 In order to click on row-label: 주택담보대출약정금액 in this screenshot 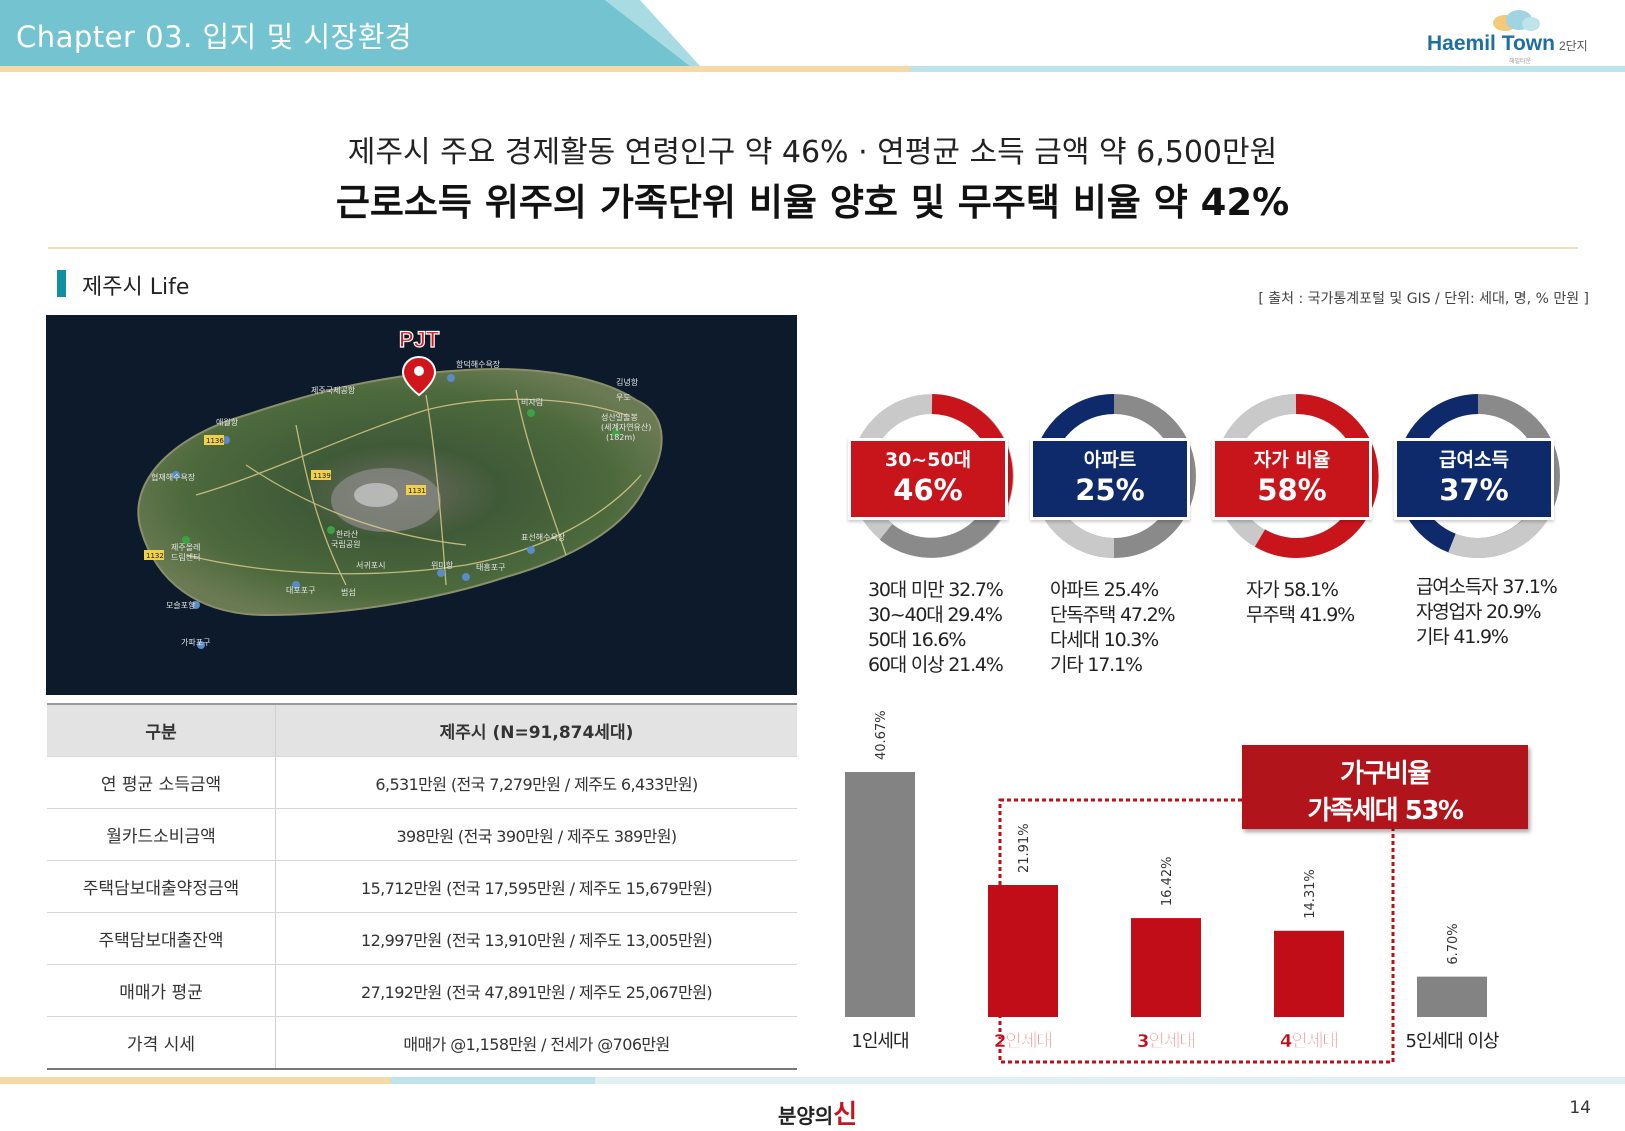, I will do `click(161, 886)`.